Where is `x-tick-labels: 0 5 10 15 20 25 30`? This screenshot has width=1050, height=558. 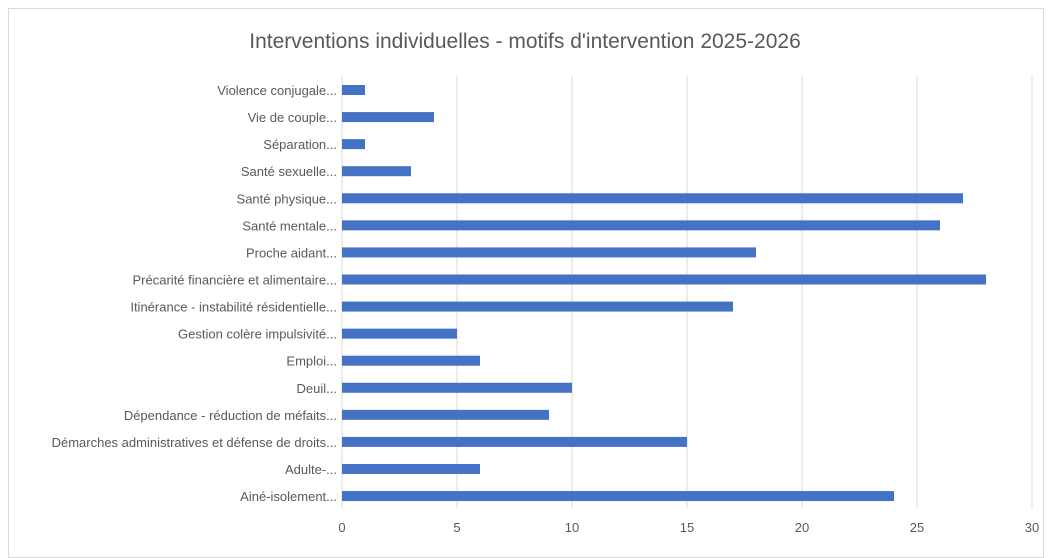
x-tick-labels: 0 5 10 15 20 25 30 is located at coordinates (688, 527).